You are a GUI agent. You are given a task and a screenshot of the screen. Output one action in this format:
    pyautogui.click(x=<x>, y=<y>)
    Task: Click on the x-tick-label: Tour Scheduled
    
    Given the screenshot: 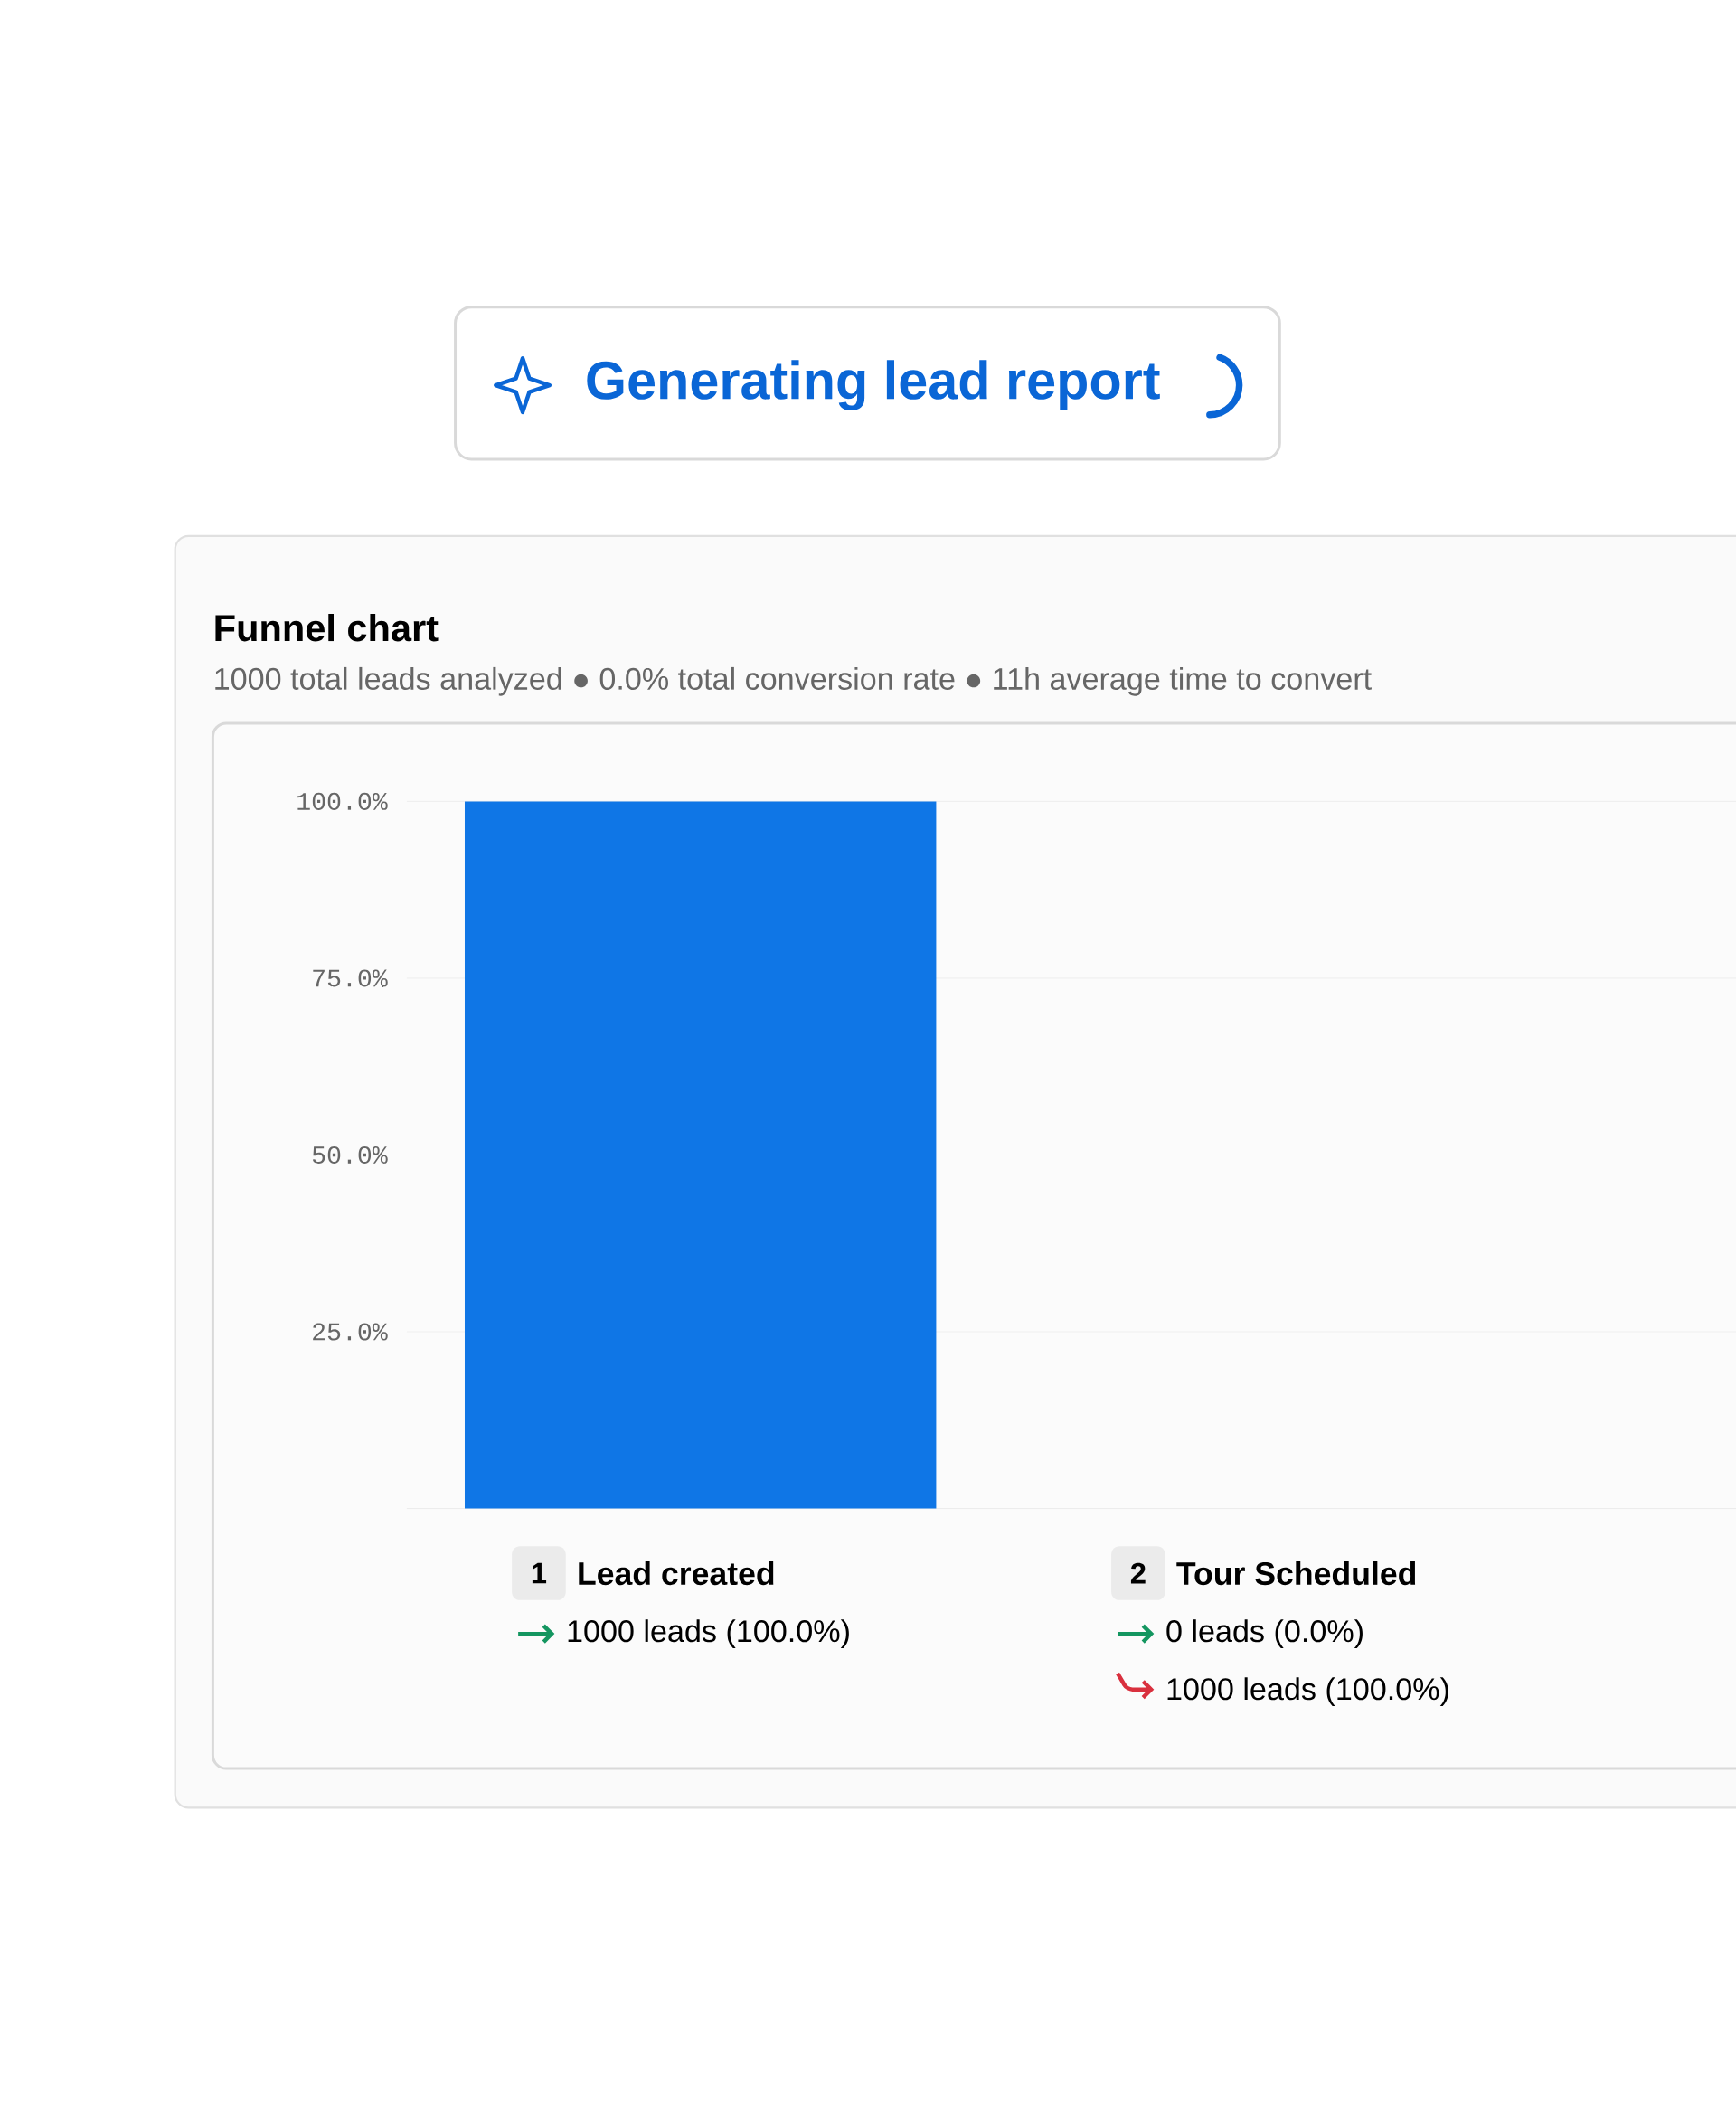 What is the action you would take?
    pyautogui.click(x=1296, y=1573)
    